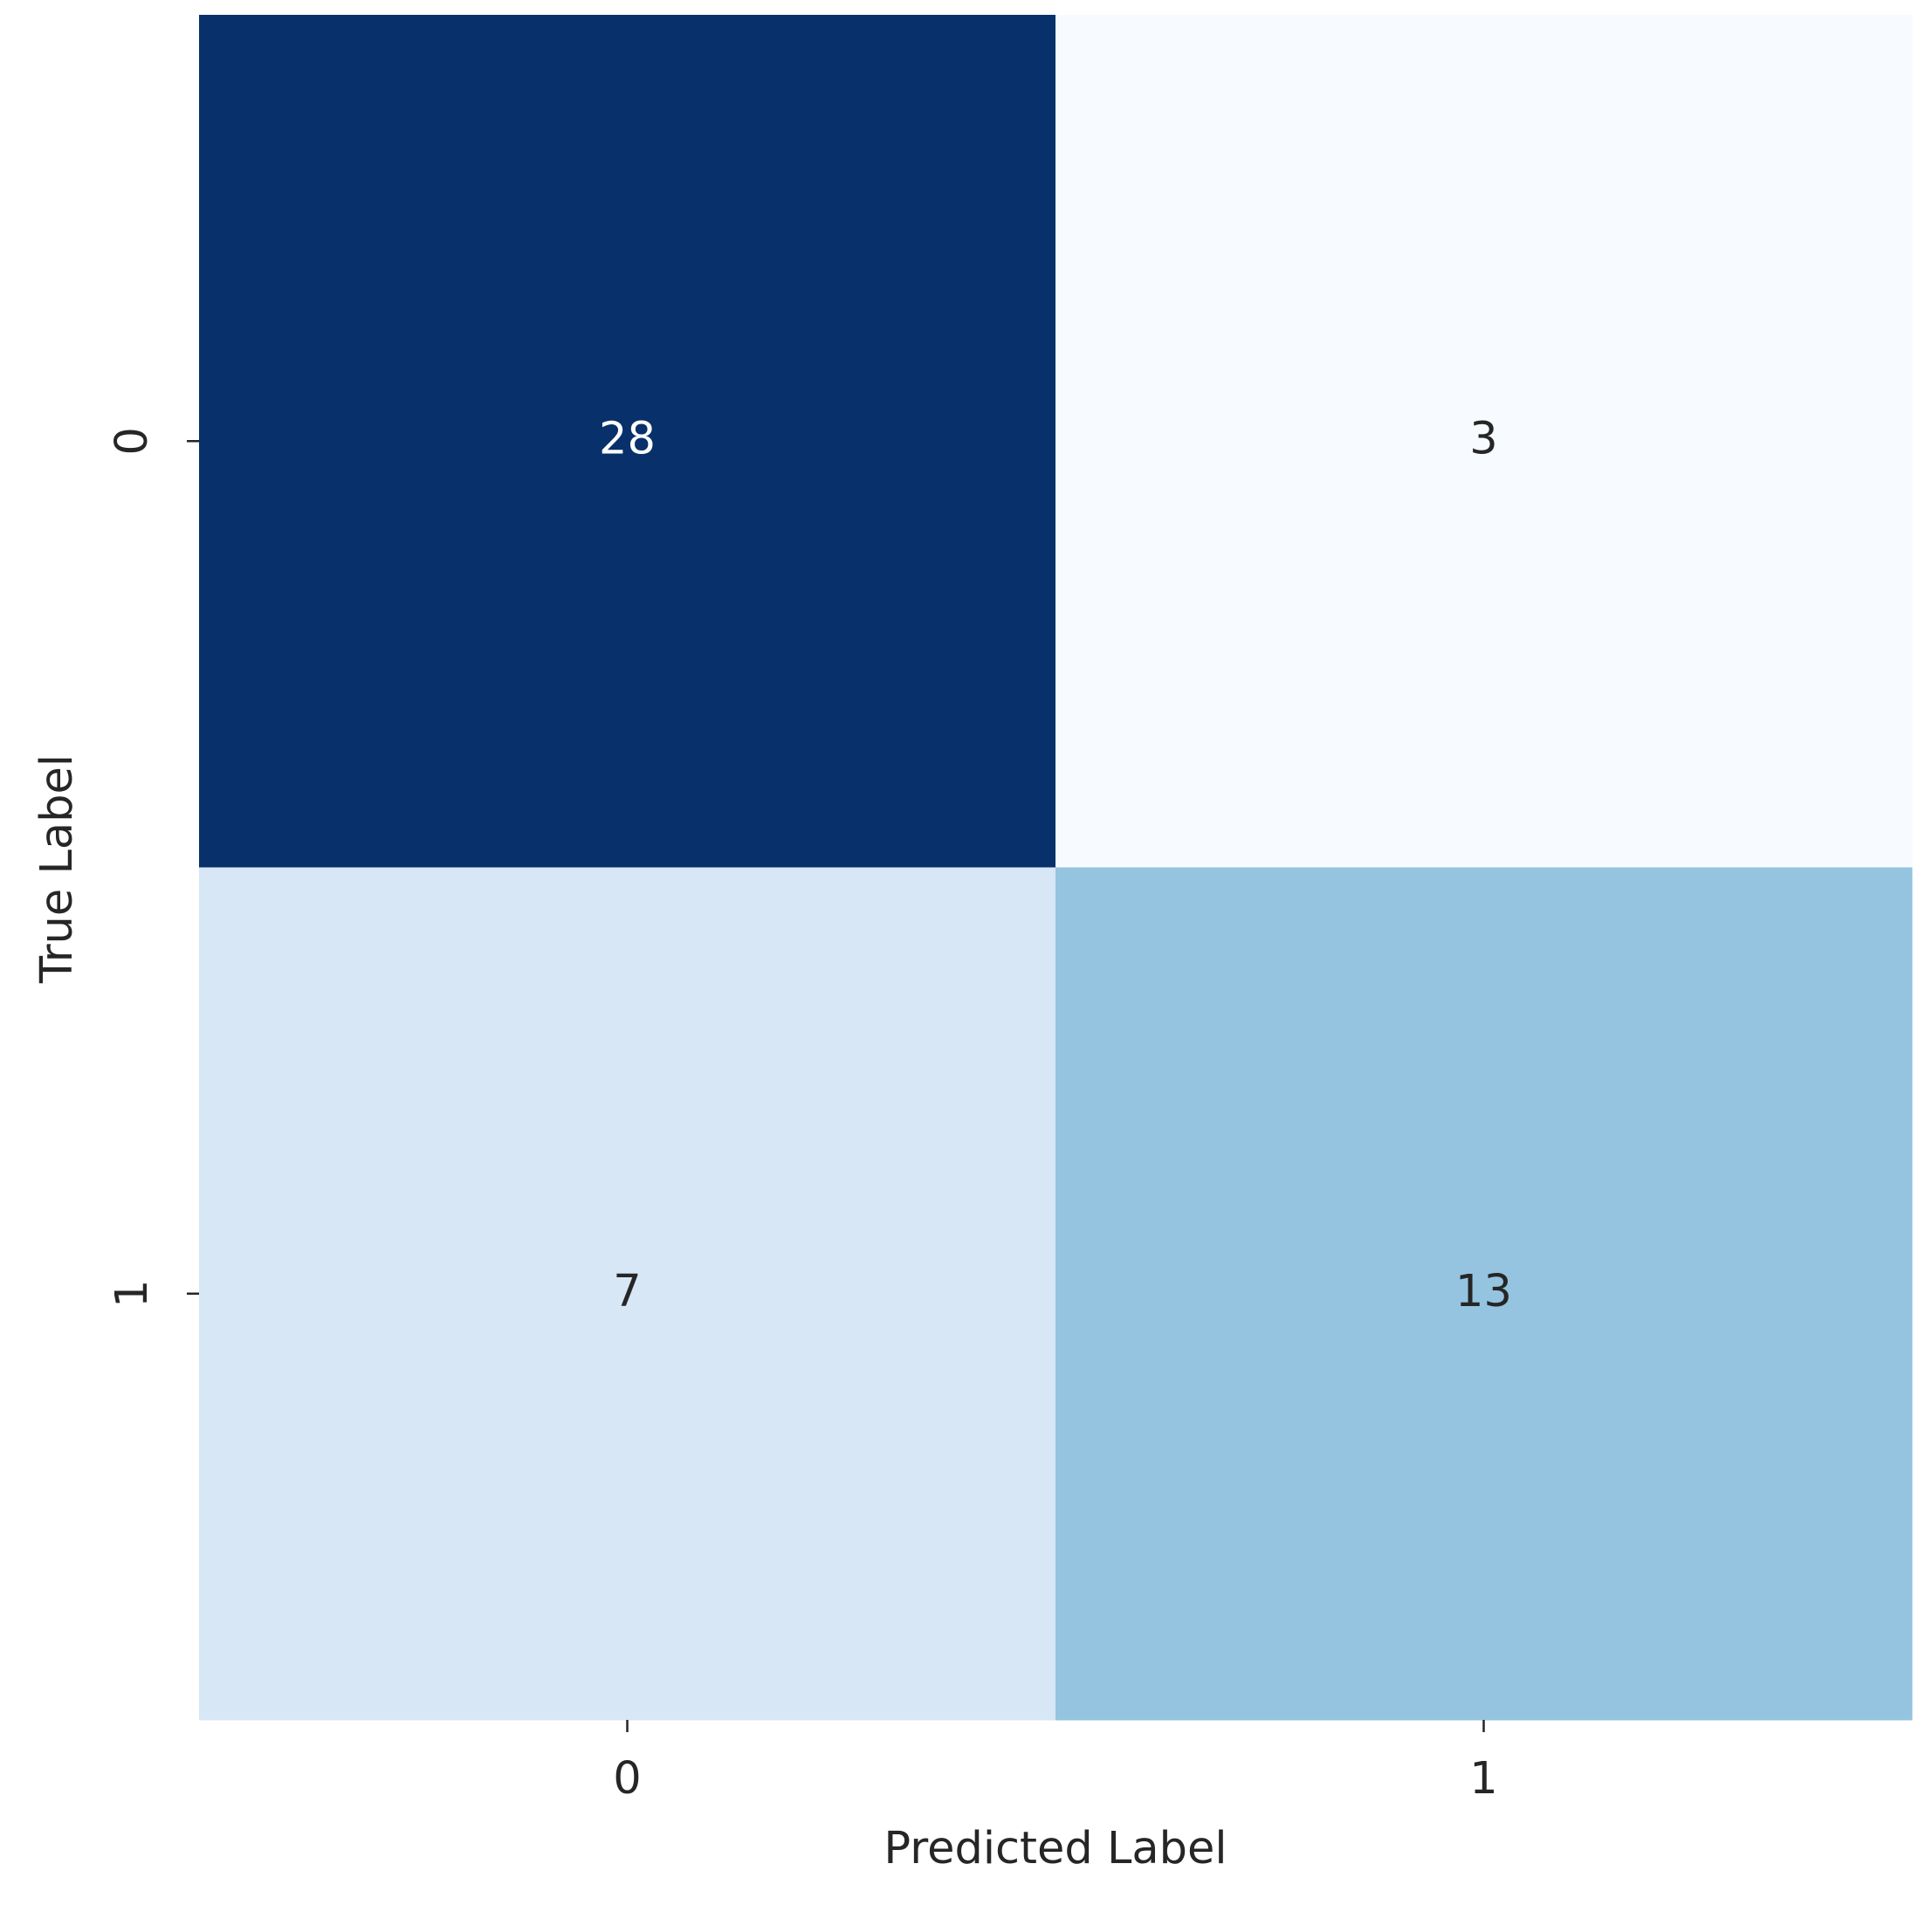  What do you see at coordinates (627, 1779) in the screenshot?
I see `x-tick-label: 0` at bounding box center [627, 1779].